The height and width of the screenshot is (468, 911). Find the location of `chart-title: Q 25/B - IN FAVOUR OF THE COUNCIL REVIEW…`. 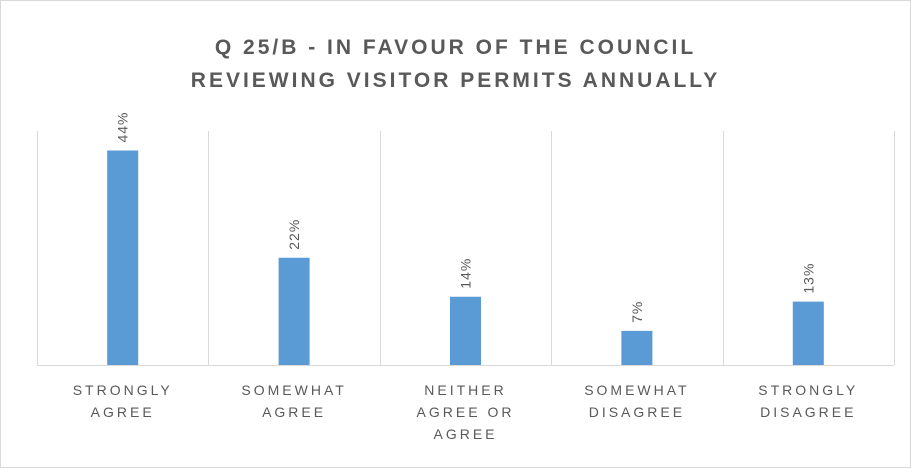

chart-title: Q 25/B - IN FAVOUR OF THE COUNCIL REVIEW… is located at coordinates (455, 64).